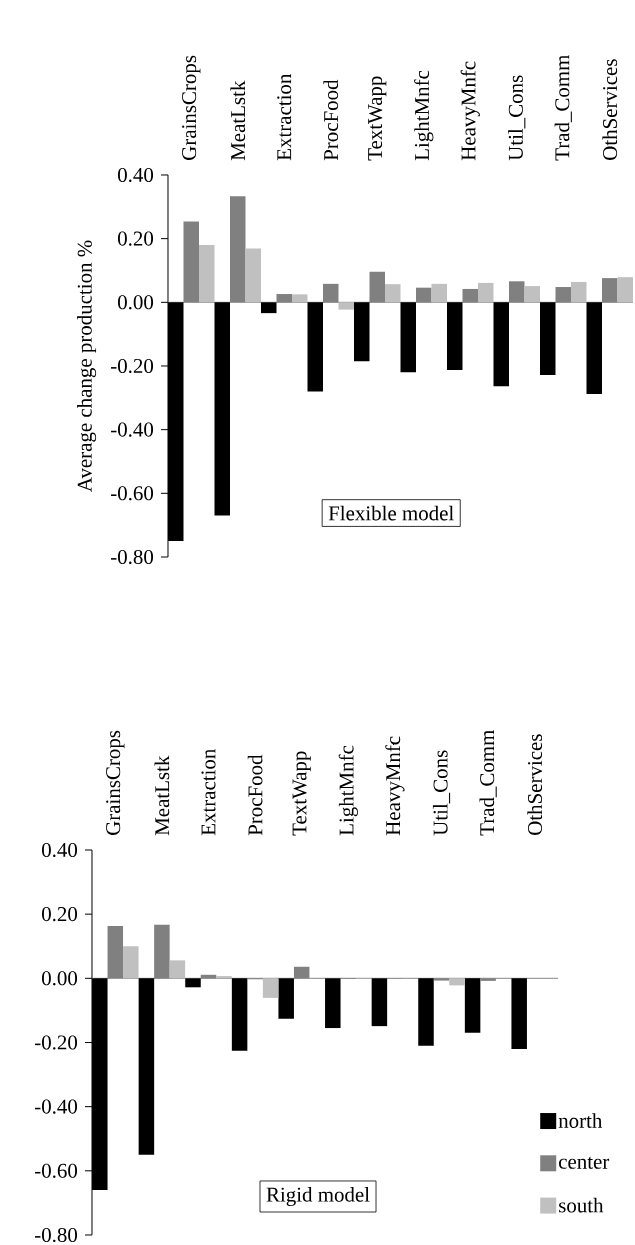  Describe the element at coordinates (580, 1120) in the screenshot. I see `legend-label: north` at that location.